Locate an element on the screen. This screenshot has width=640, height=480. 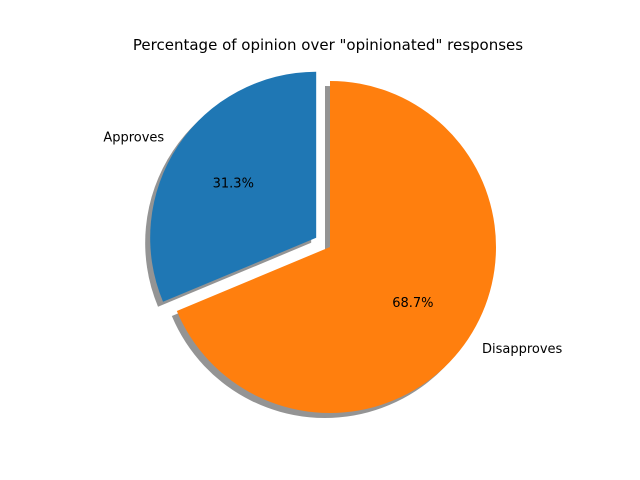
slice-pct-label-disapproves: 68.7% is located at coordinates (412, 303).